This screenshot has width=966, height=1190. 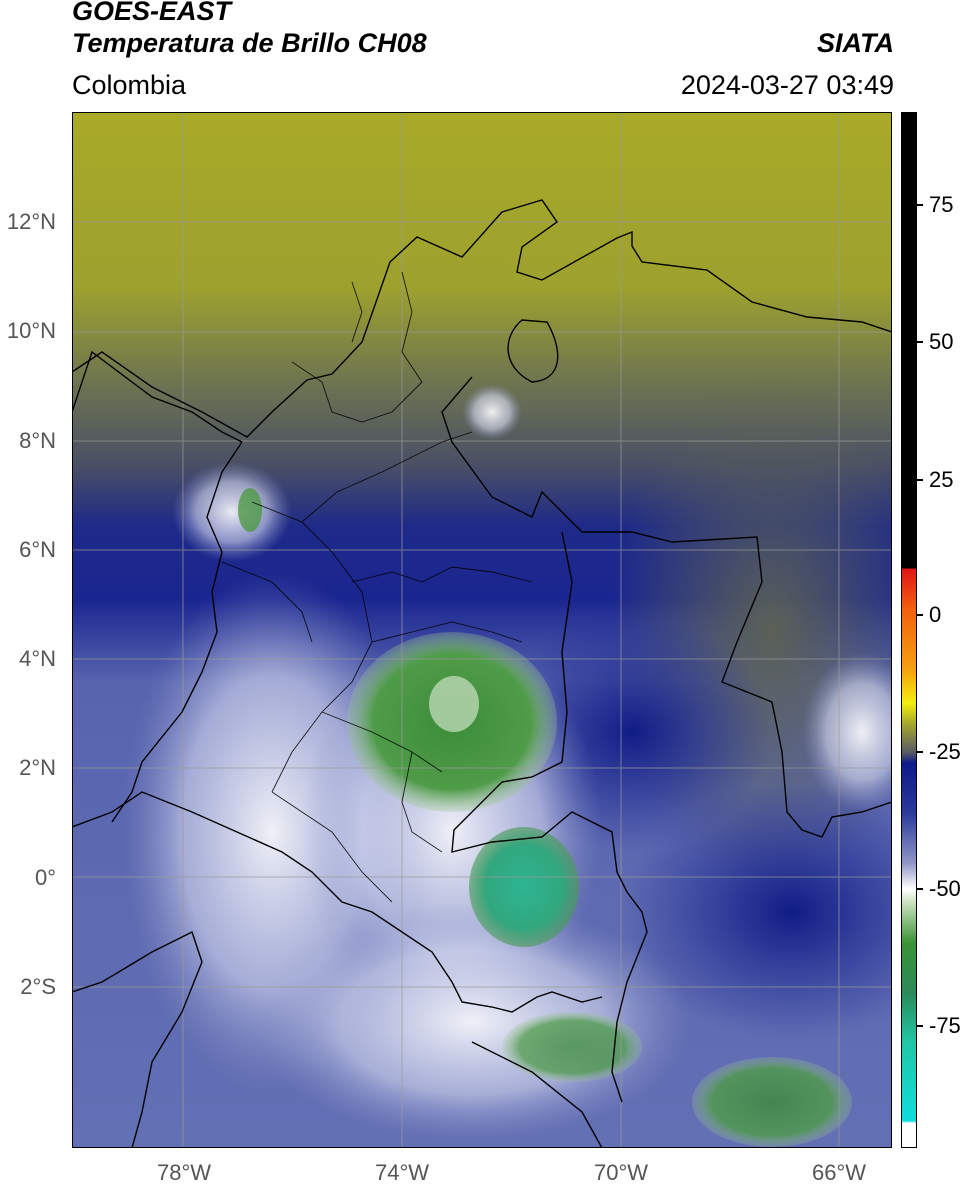 What do you see at coordinates (945, 1025) in the screenshot?
I see `colorbar-label: -75` at bounding box center [945, 1025].